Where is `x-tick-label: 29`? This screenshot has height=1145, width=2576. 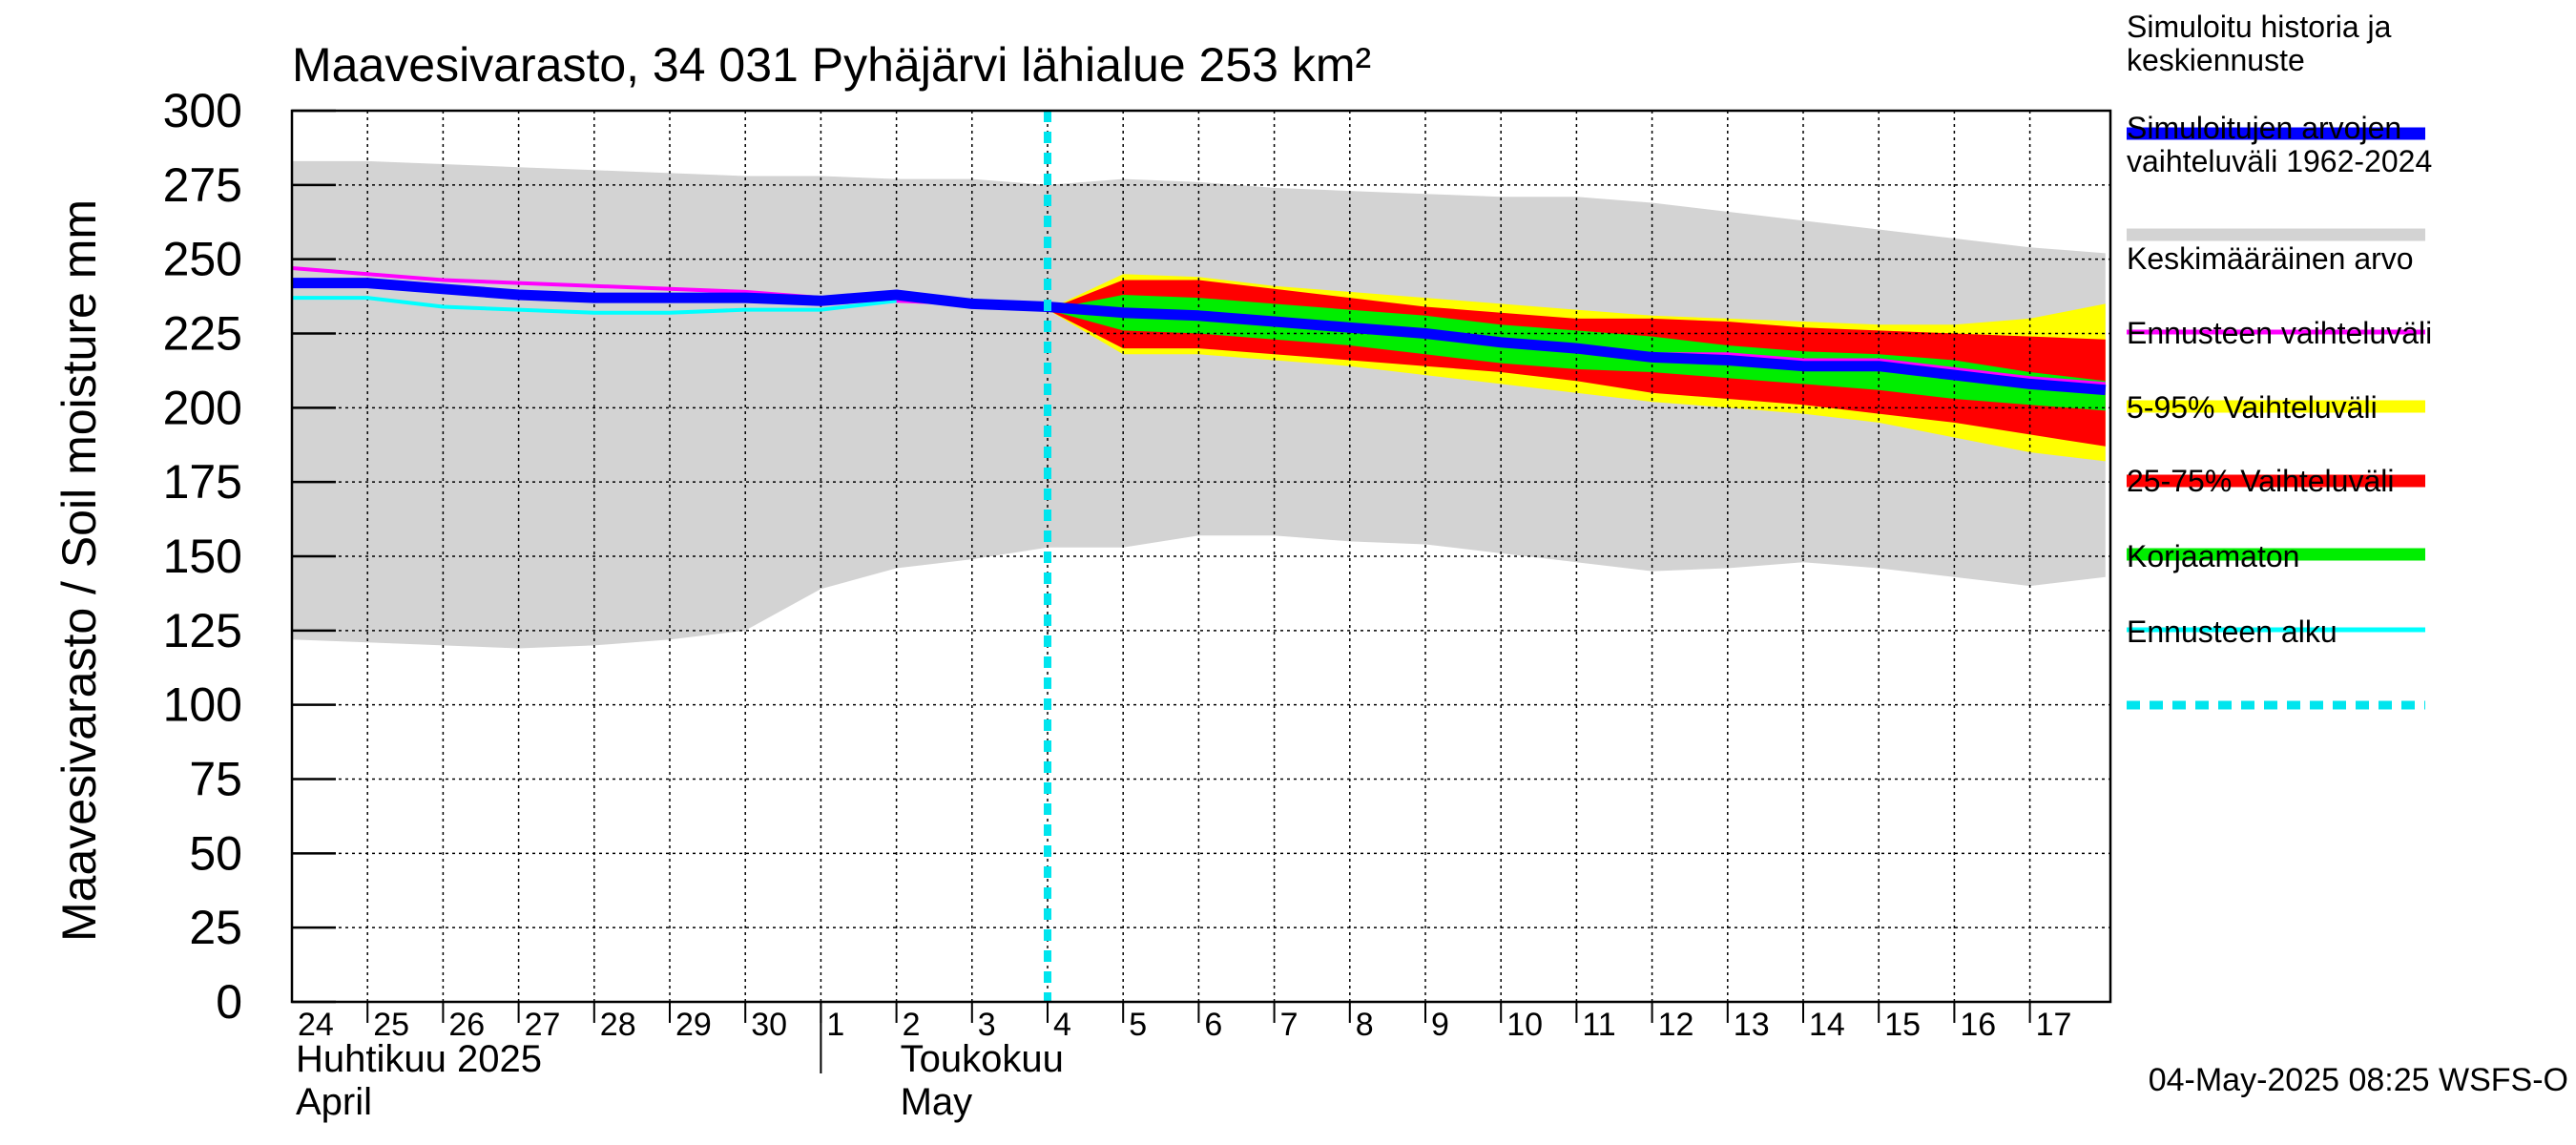 x-tick-label: 29 is located at coordinates (693, 1025).